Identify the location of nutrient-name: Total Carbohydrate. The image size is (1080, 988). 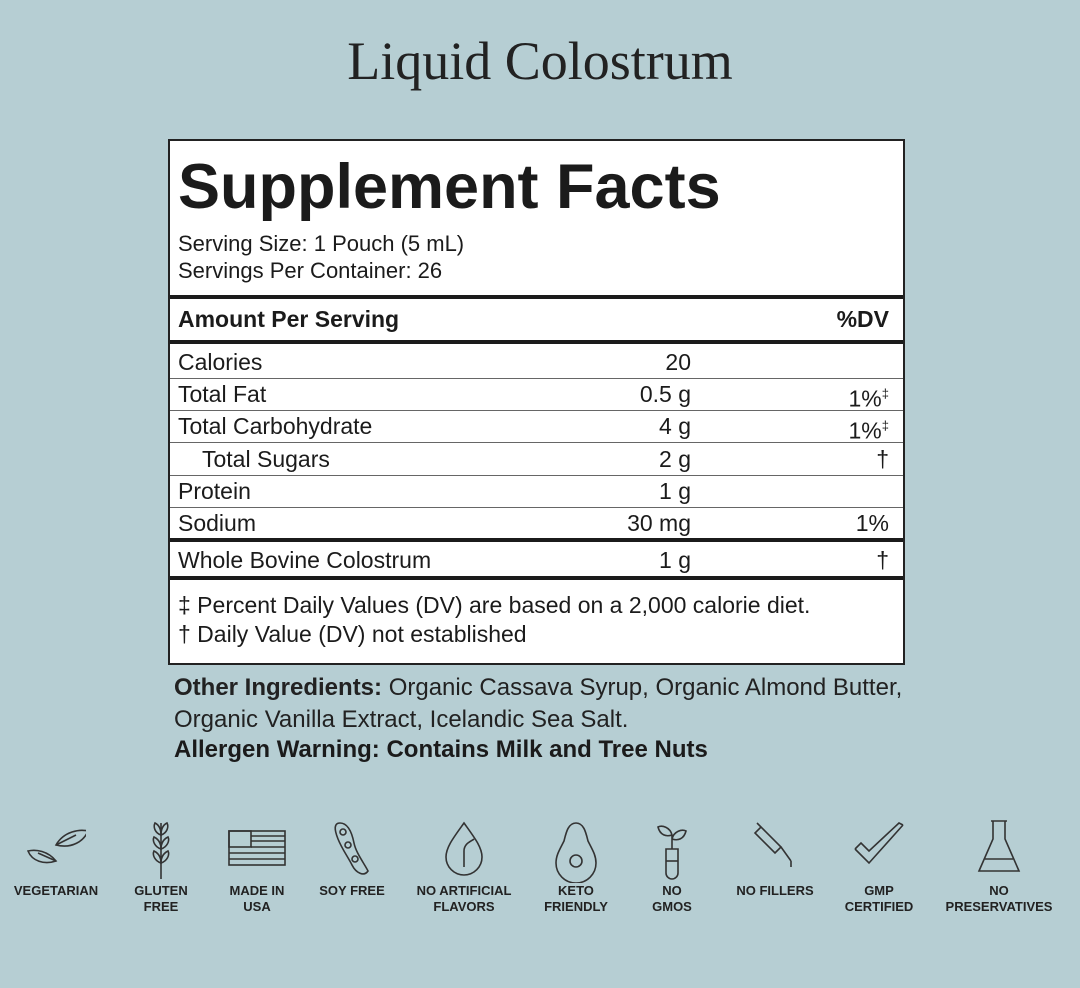
(275, 426).